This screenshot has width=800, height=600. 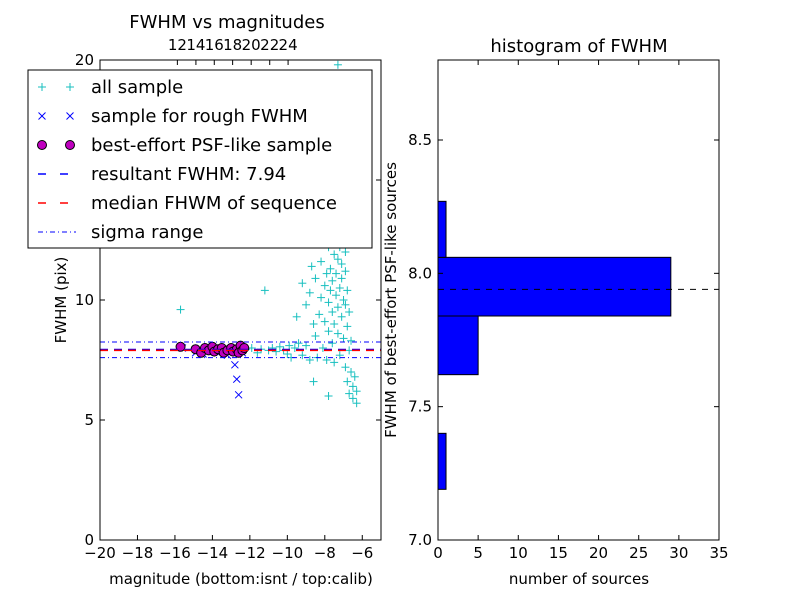 What do you see at coordinates (288, 553) in the screenshot?
I see `x-tick-label: −10` at bounding box center [288, 553].